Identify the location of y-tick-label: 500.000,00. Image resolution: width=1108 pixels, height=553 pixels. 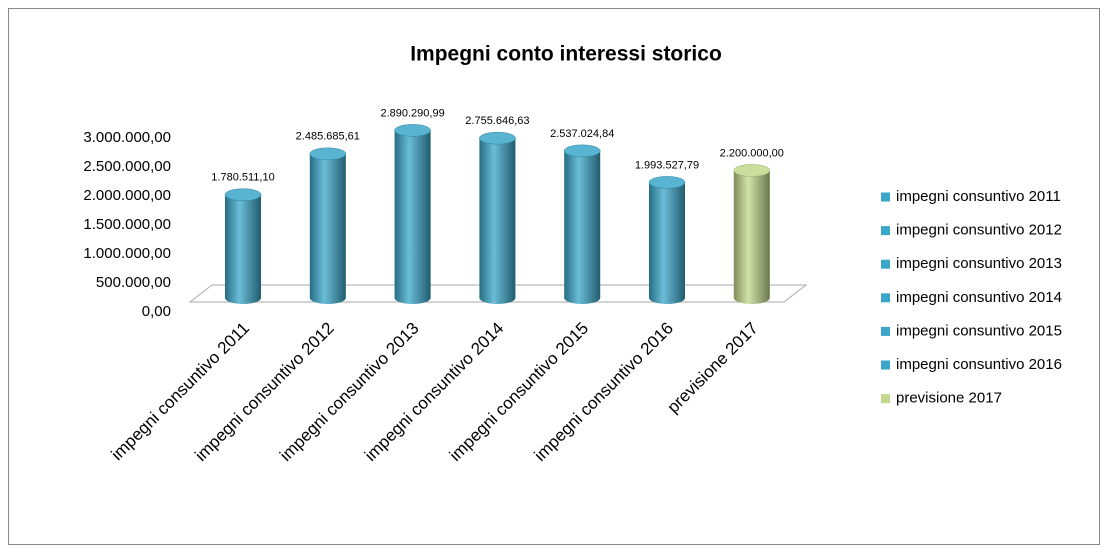
(133, 282).